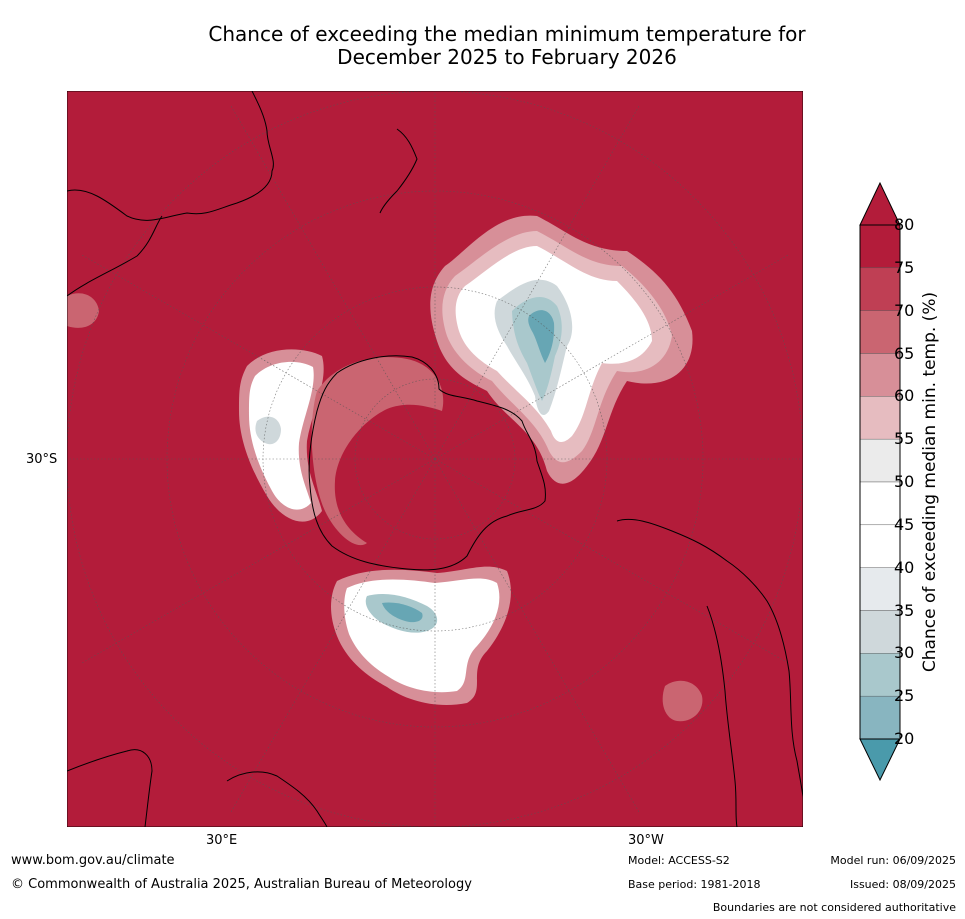 Image resolution: width=965 pixels, height=919 pixels. I want to click on colorbar-tick-label: 40, so click(904, 567).